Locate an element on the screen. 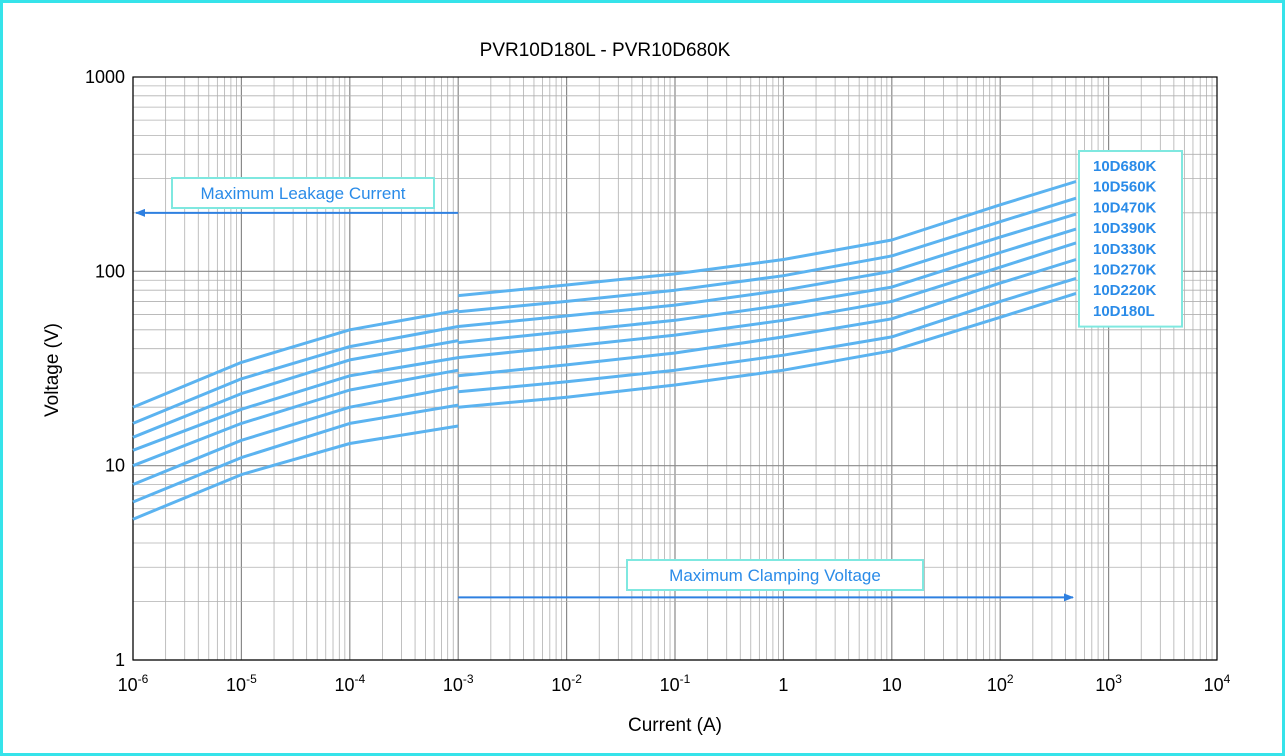  annotation-label-clamping: Maximum Clamping Voltage is located at coordinates (775, 575).